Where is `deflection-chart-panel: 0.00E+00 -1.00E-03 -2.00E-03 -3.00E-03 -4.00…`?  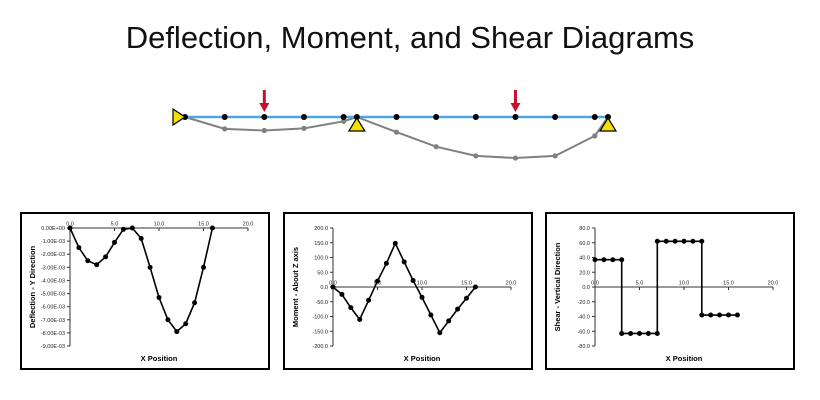 deflection-chart-panel: 0.00E+00 -1.00E-03 -2.00E-03 -3.00E-03 -4.00… is located at coordinates (145, 291).